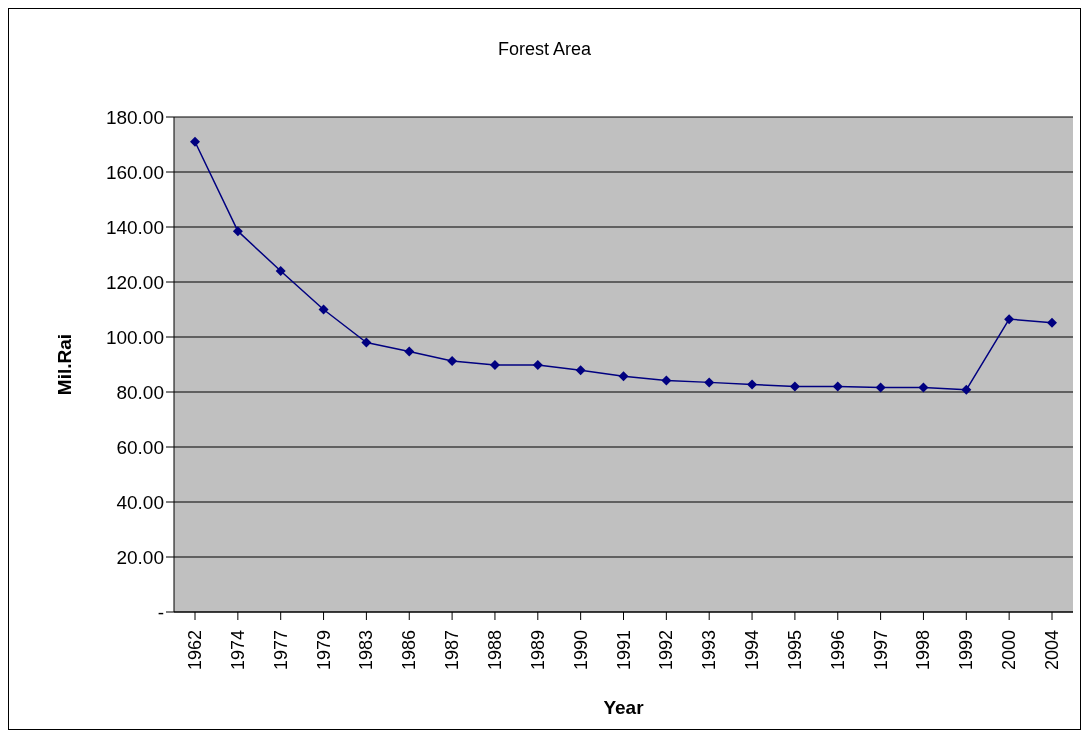 This screenshot has width=1081, height=731. What do you see at coordinates (140, 557) in the screenshot?
I see `y-tick-label: 20.00` at bounding box center [140, 557].